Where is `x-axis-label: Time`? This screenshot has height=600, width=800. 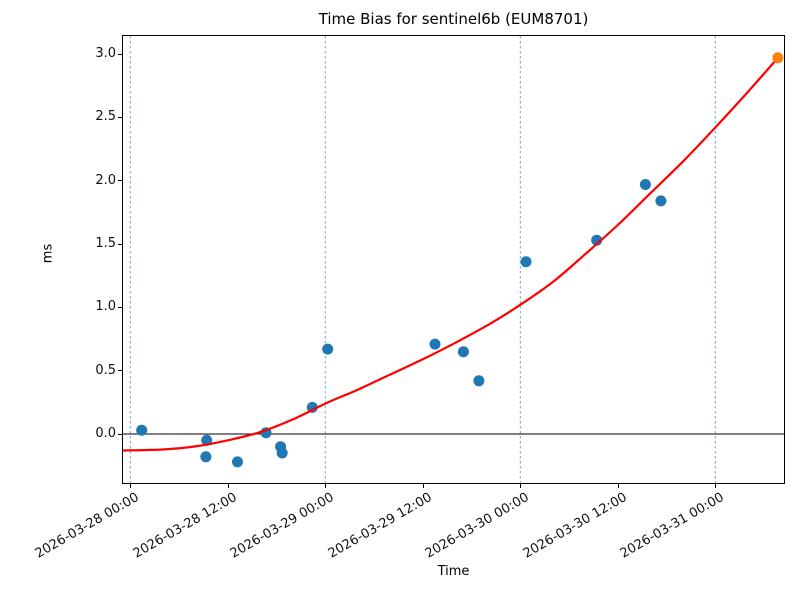
x-axis-label: Time is located at coordinates (453, 571).